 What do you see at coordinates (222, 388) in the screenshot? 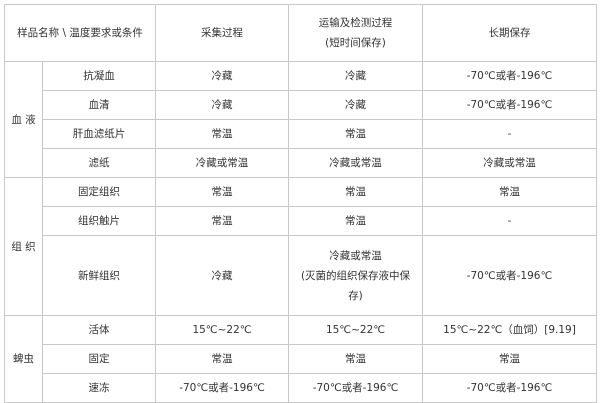
I see `collect-cell: -70℃或者-196℃` at bounding box center [222, 388].